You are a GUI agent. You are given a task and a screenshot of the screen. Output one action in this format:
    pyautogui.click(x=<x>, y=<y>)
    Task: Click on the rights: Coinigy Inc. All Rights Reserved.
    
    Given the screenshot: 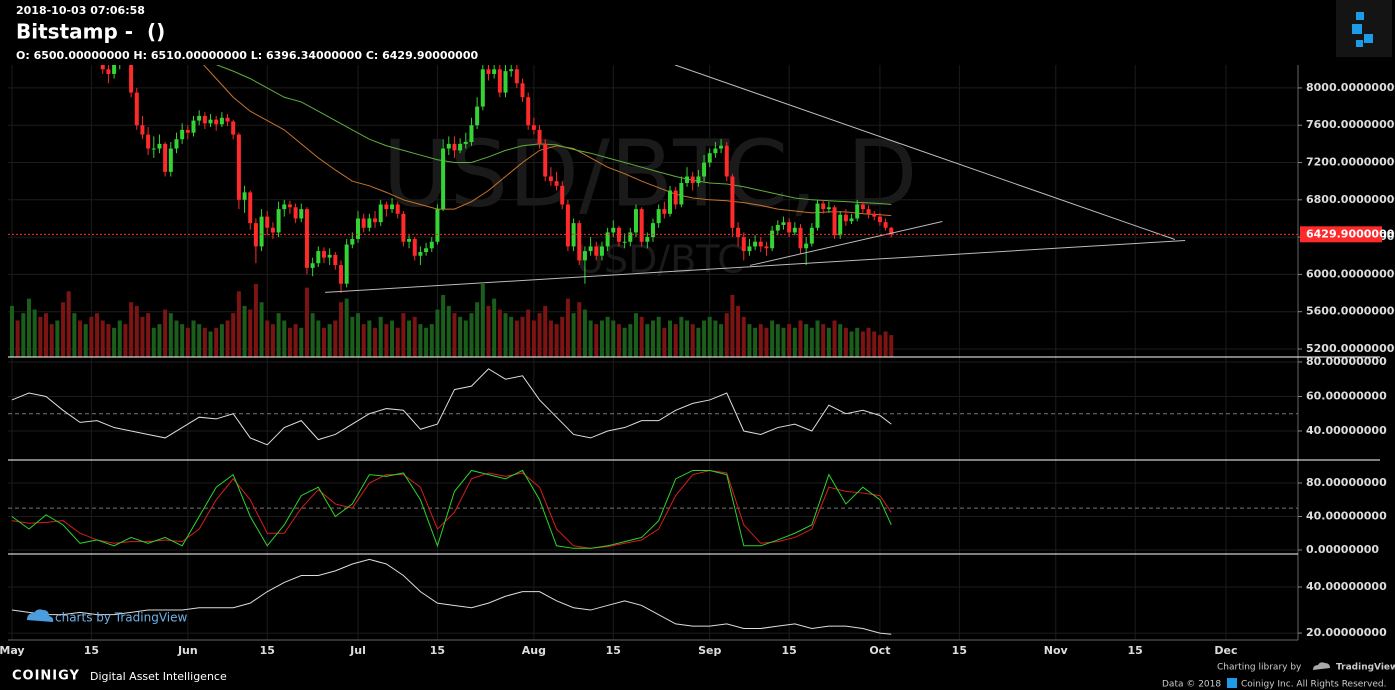 What is the action you would take?
    pyautogui.click(x=1313, y=685)
    